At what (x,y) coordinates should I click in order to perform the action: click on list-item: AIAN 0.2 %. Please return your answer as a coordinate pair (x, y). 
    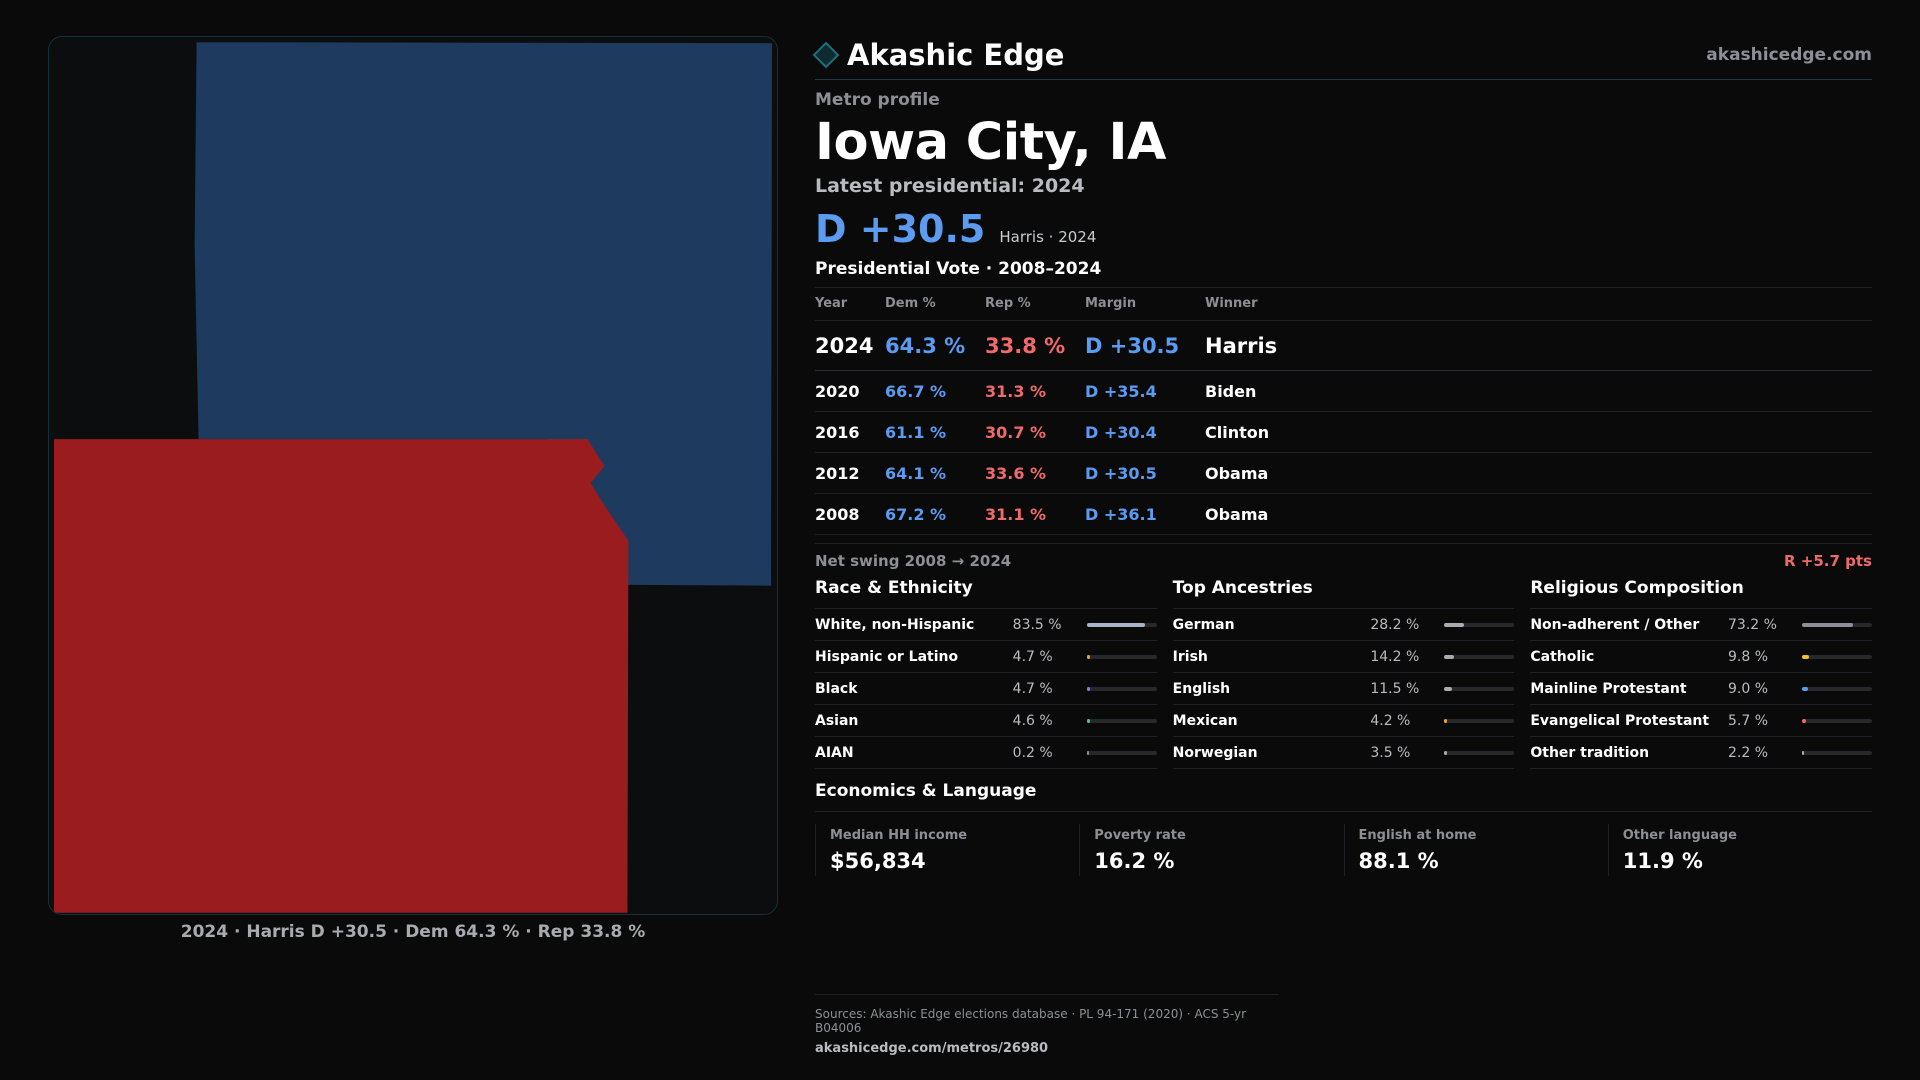
    Looking at the image, I should click on (986, 753).